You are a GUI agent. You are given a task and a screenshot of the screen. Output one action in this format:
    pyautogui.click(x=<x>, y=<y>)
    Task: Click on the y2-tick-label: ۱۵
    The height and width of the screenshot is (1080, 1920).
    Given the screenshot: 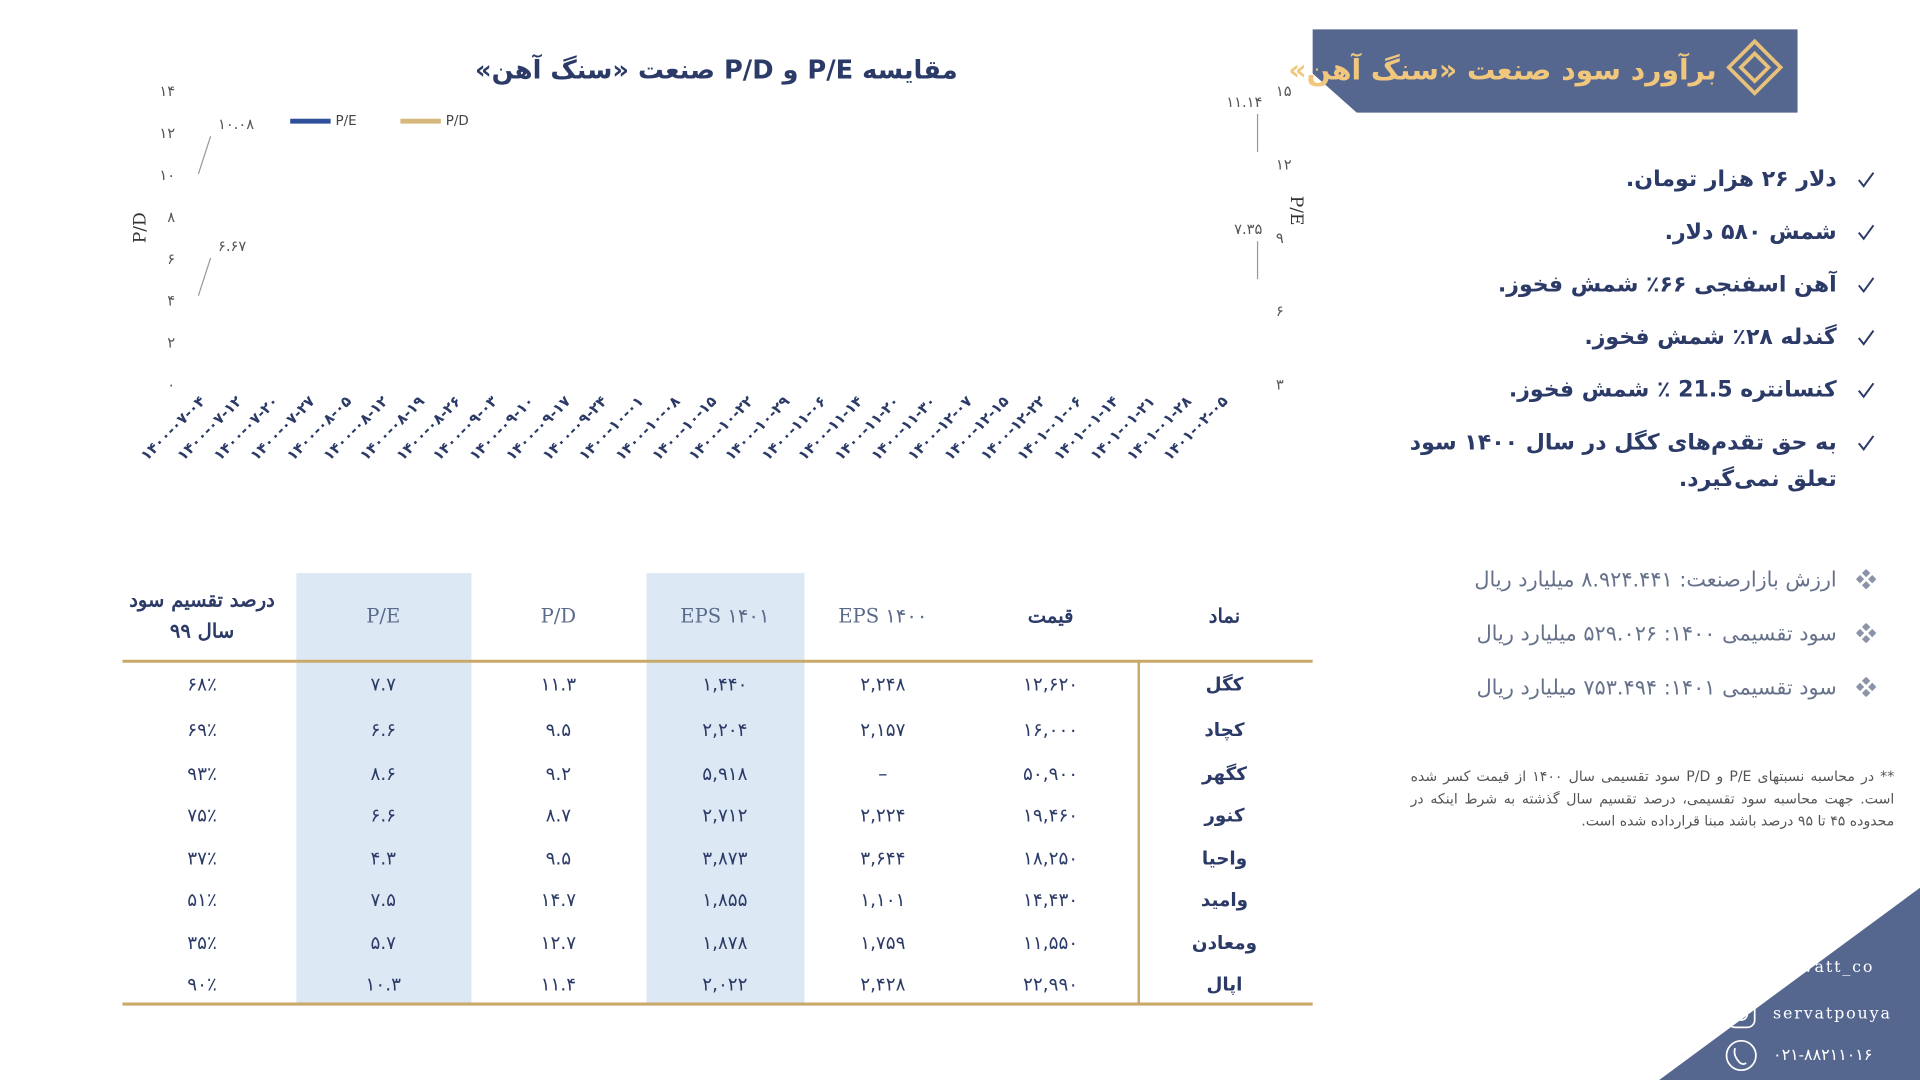 What is the action you would take?
    pyautogui.click(x=1284, y=91)
    